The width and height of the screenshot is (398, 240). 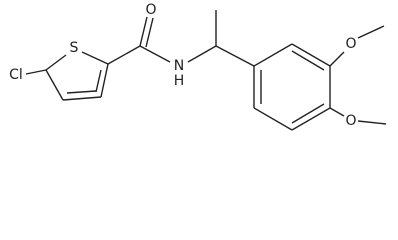 What do you see at coordinates (16, 75) in the screenshot?
I see `atom-label: Cl` at bounding box center [16, 75].